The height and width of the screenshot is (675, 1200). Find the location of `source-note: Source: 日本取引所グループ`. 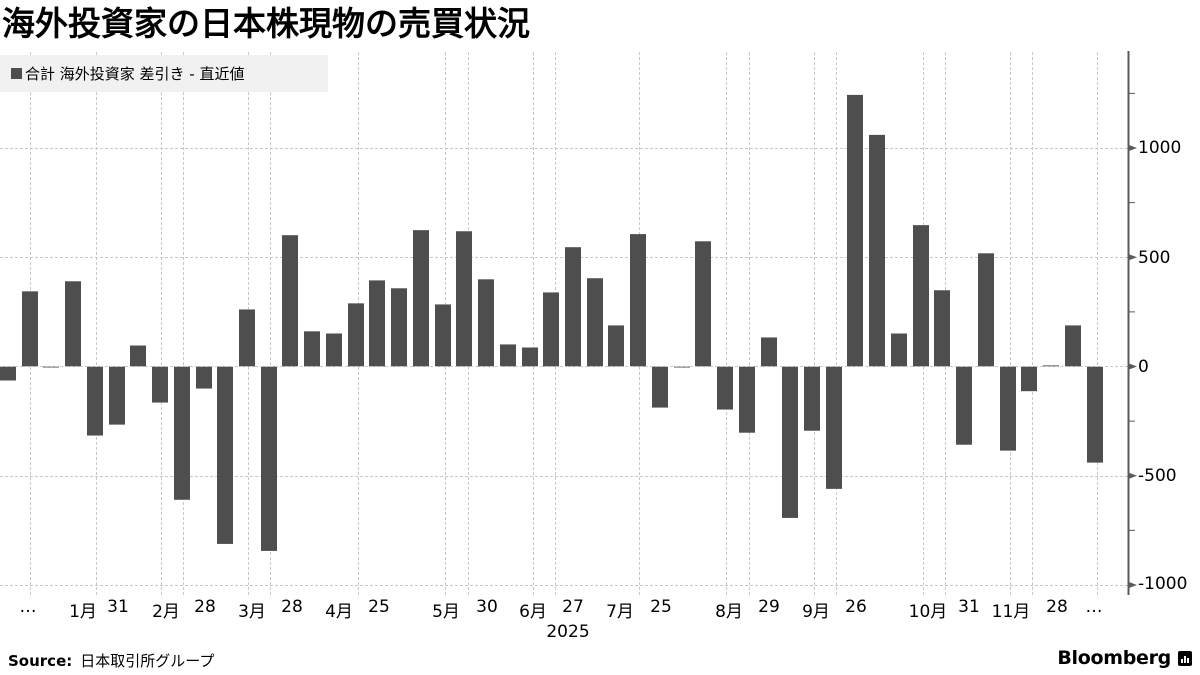

source-note: Source: 日本取引所グループ is located at coordinates (111, 660).